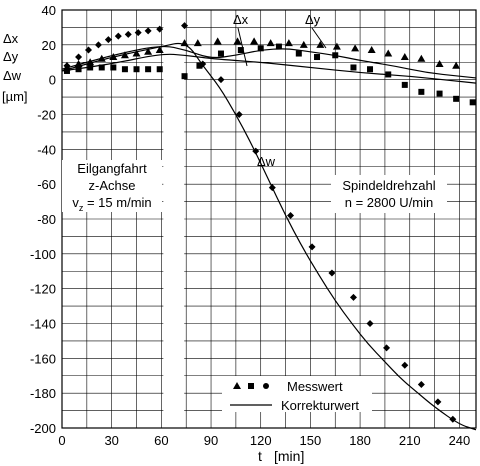 This screenshot has width=480, height=466. What do you see at coordinates (15, 96) in the screenshot?
I see `y-label-line-unit: [µm]` at bounding box center [15, 96].